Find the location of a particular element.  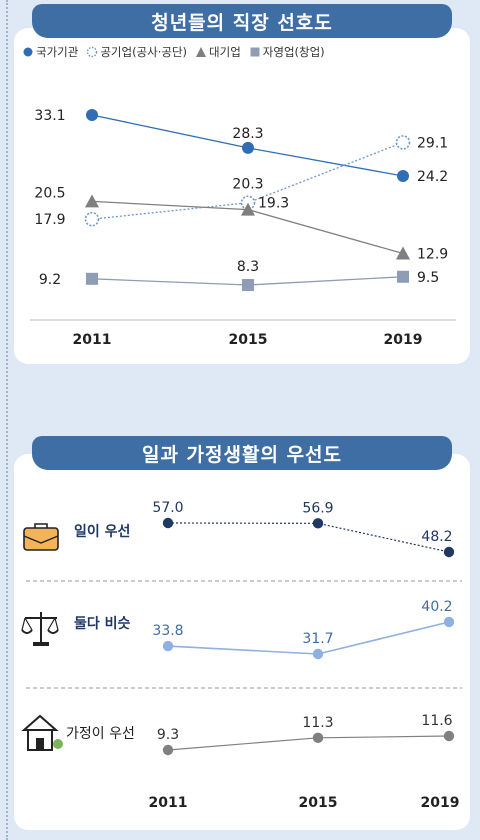

briefcase-handle is located at coordinates (41, 525).